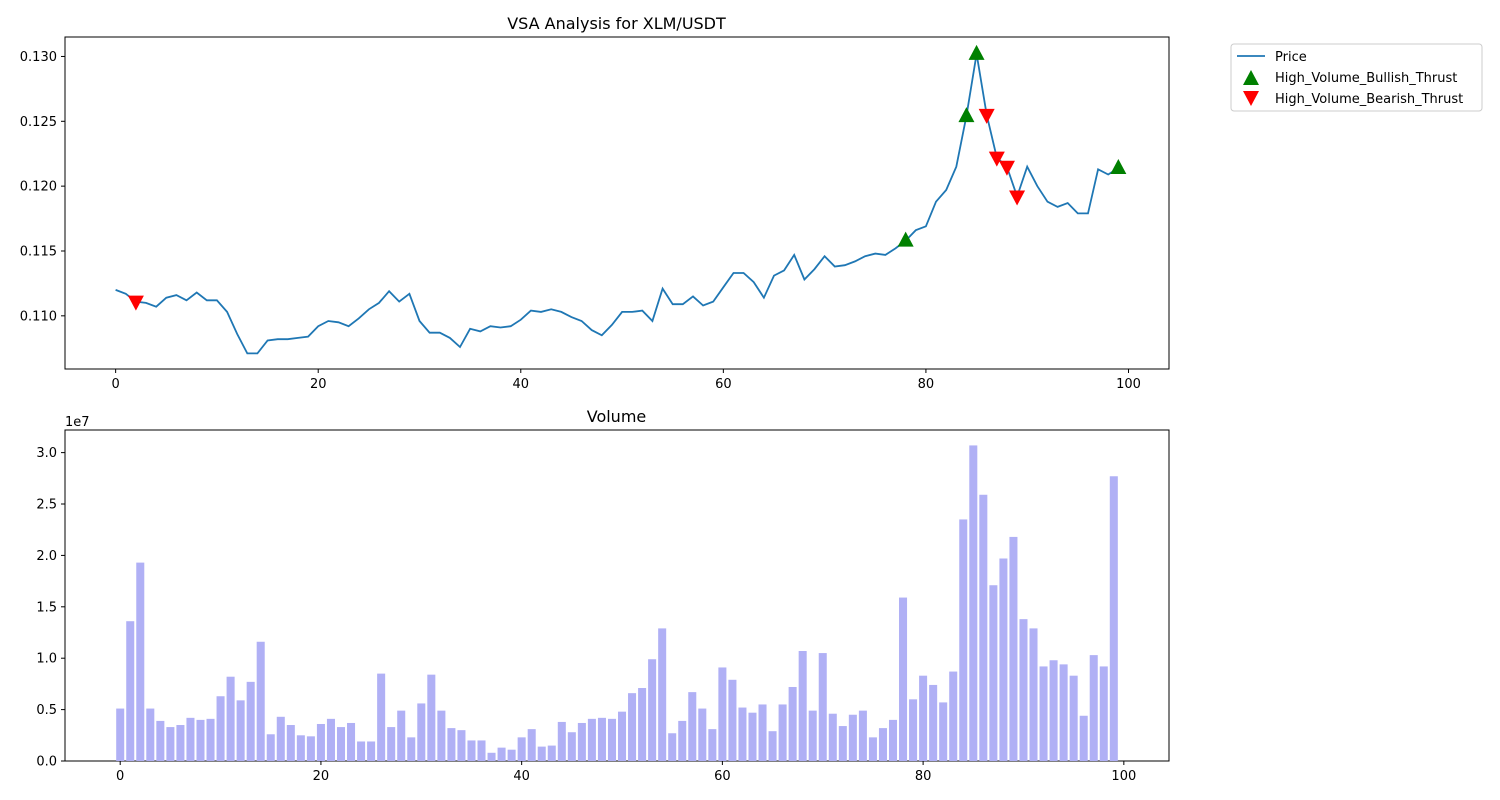 The image size is (1500, 800). What do you see at coordinates (120, 776) in the screenshot?
I see `volume-x-tick-label: 0` at bounding box center [120, 776].